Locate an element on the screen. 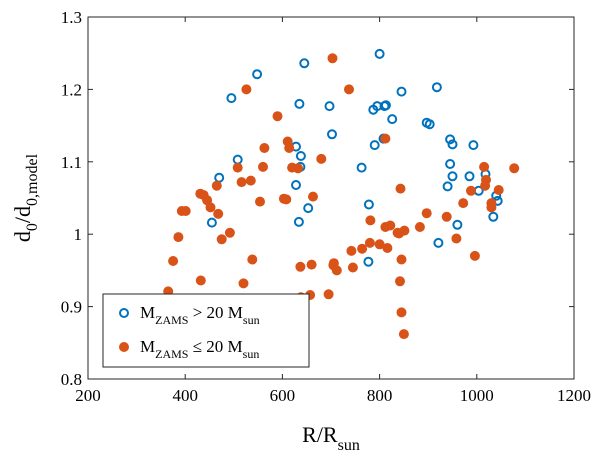 This screenshot has height=456, width=605. y-tick-label: 1.2 is located at coordinates (71, 89).